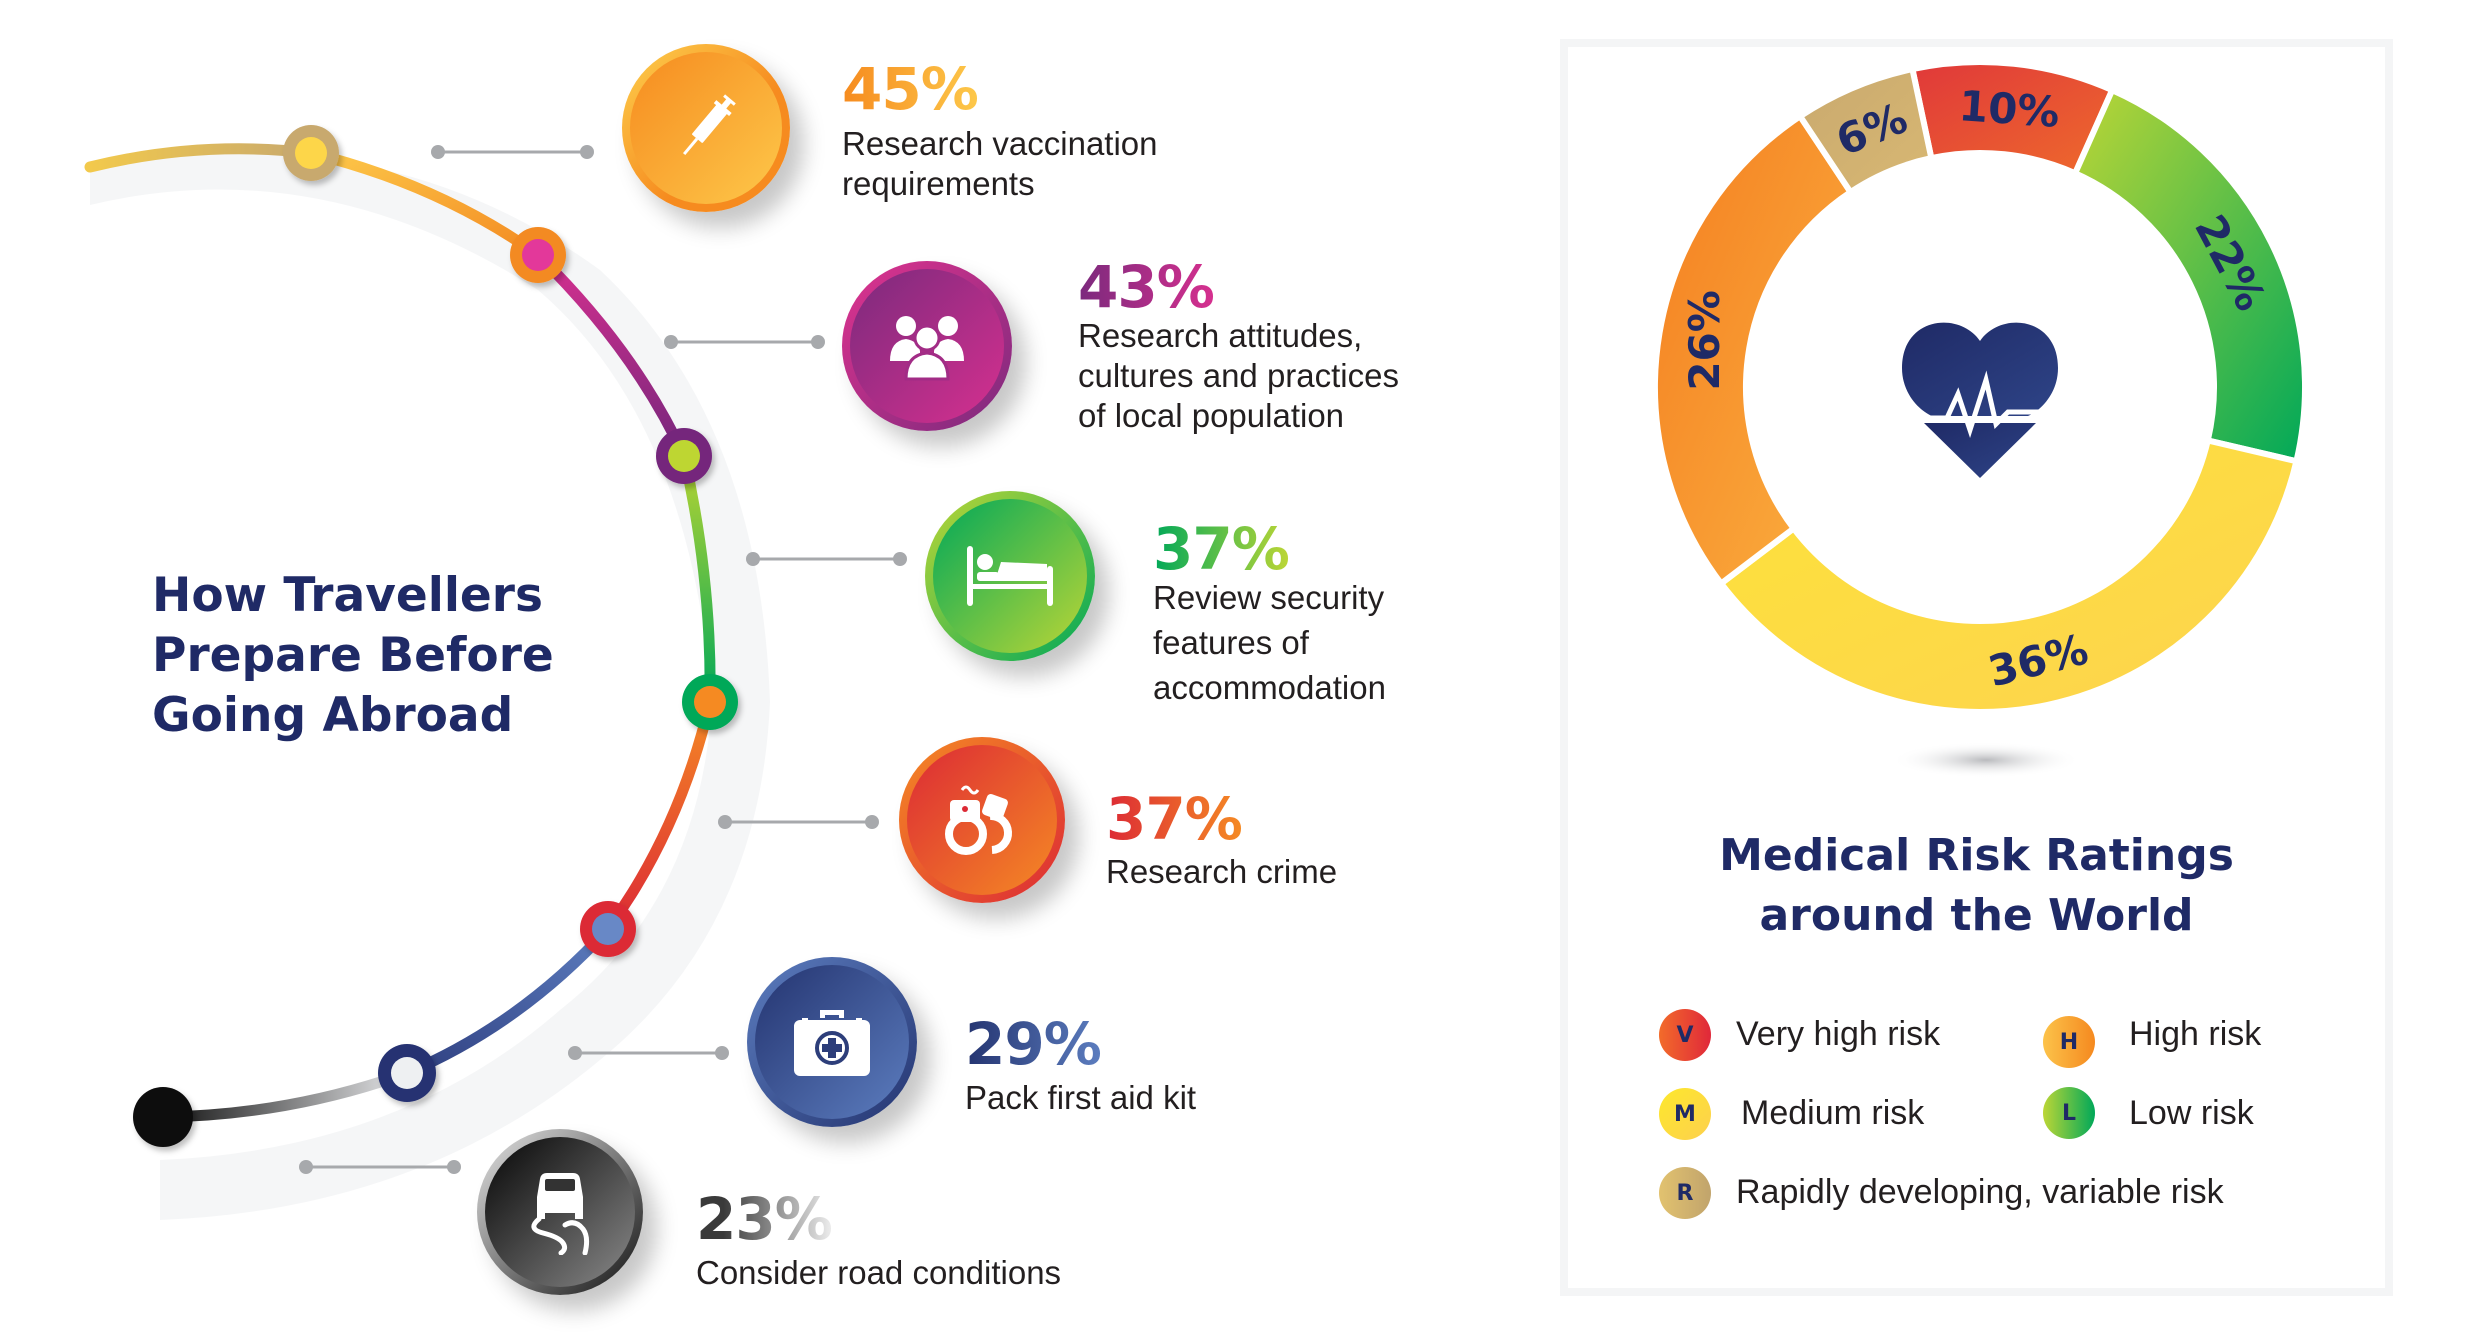 The width and height of the screenshot is (2470, 1337). Describe the element at coordinates (1685, 1114) in the screenshot. I see `legend-badge-medium: M` at that location.